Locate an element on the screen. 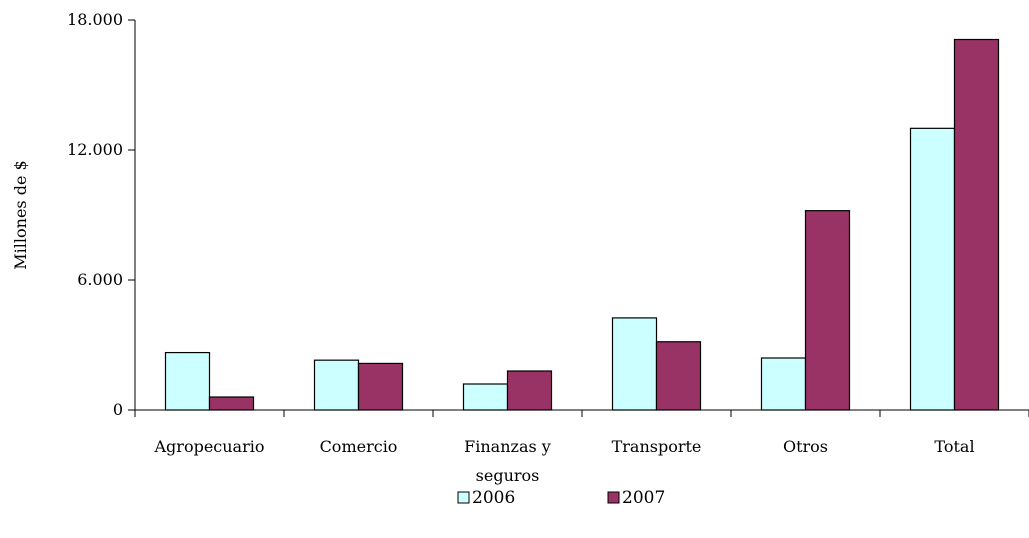 The image size is (1029, 538). bar-2007-total is located at coordinates (976, 224).